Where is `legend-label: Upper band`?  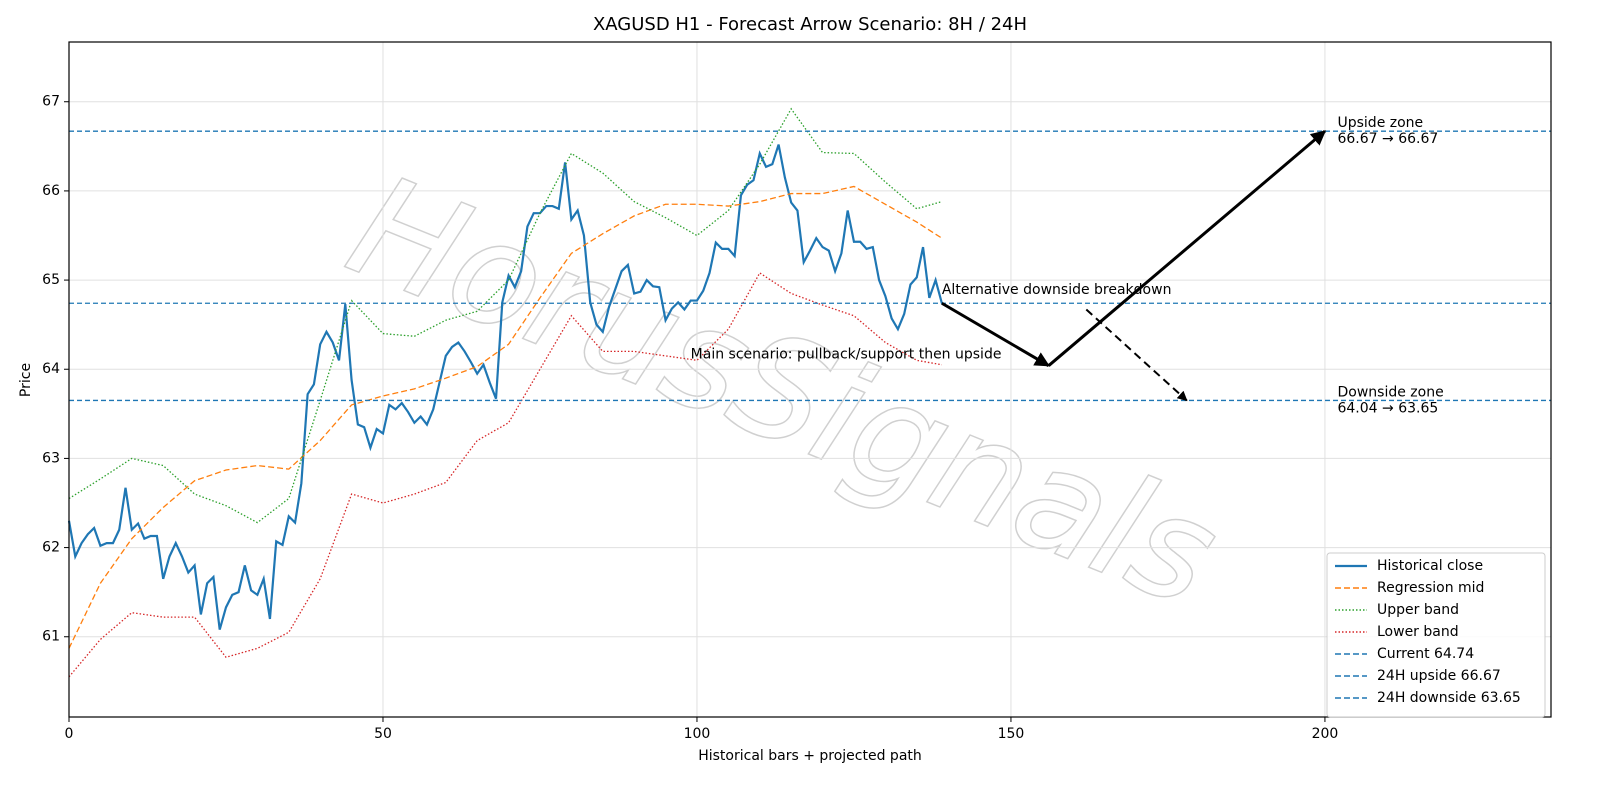 legend-label: Upper band is located at coordinates (1418, 610).